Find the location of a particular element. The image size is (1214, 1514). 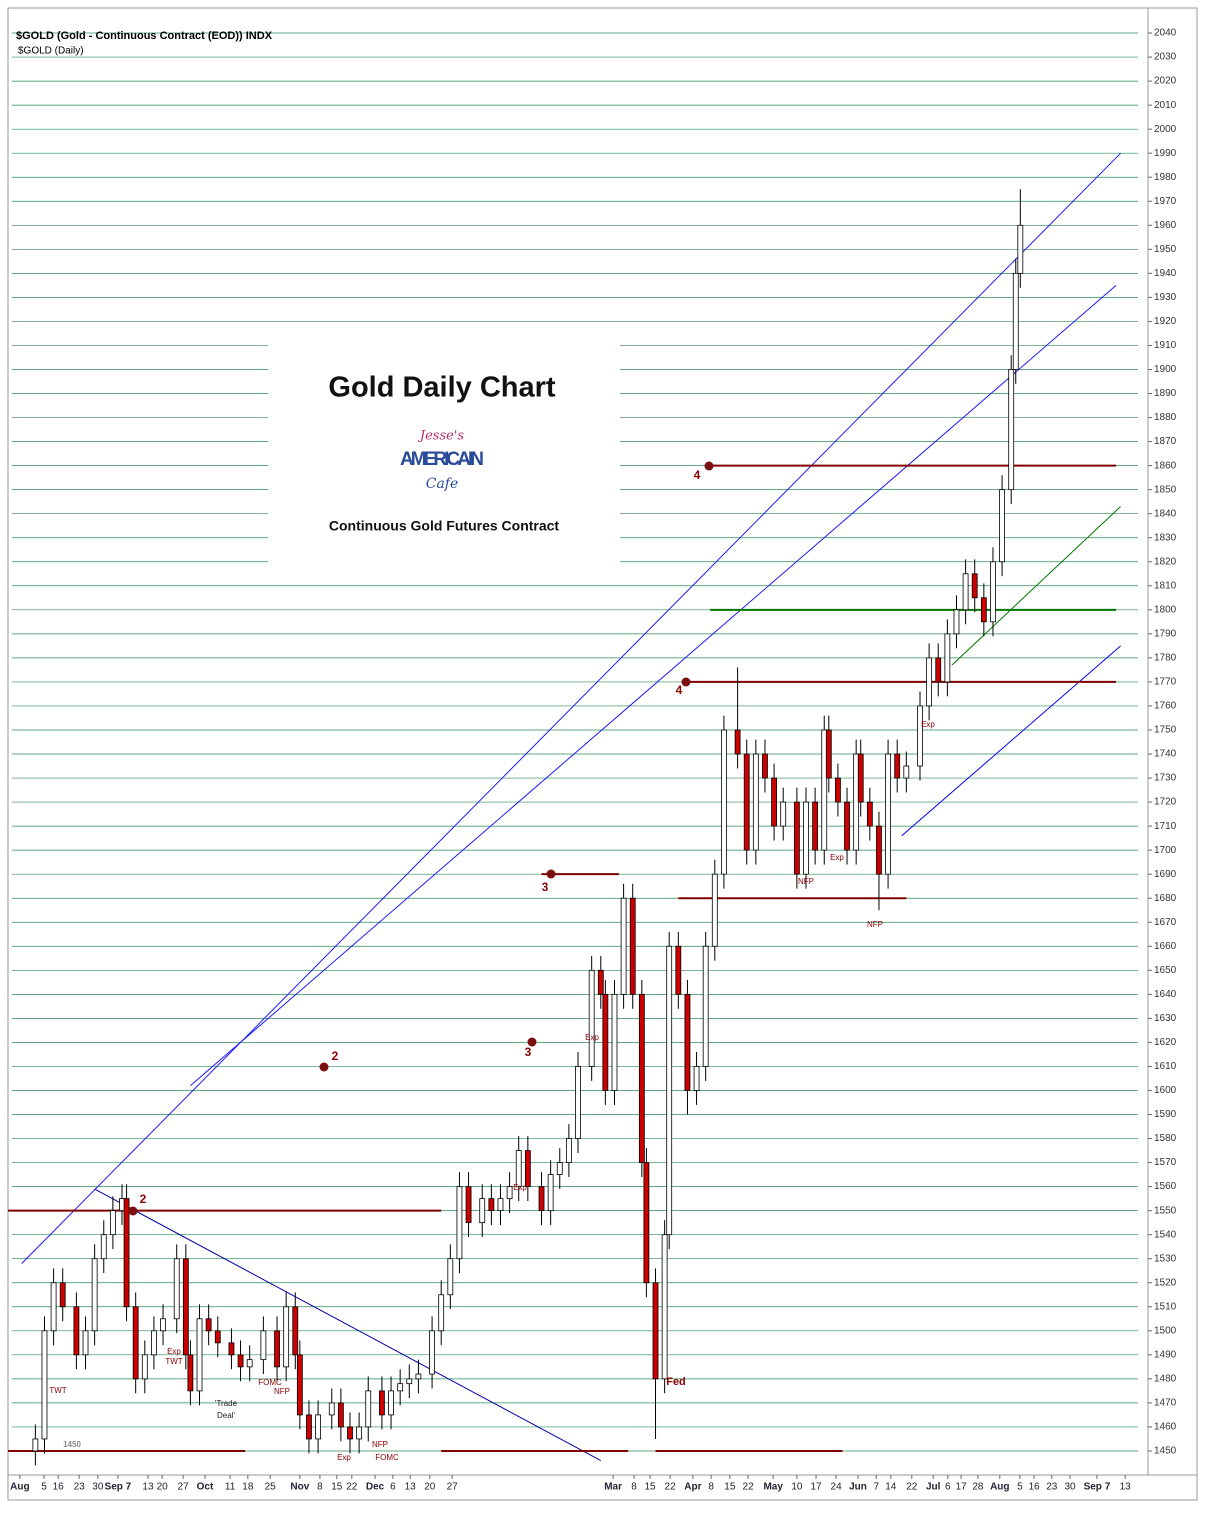

x-tick-label: 11 is located at coordinates (230, 1487).